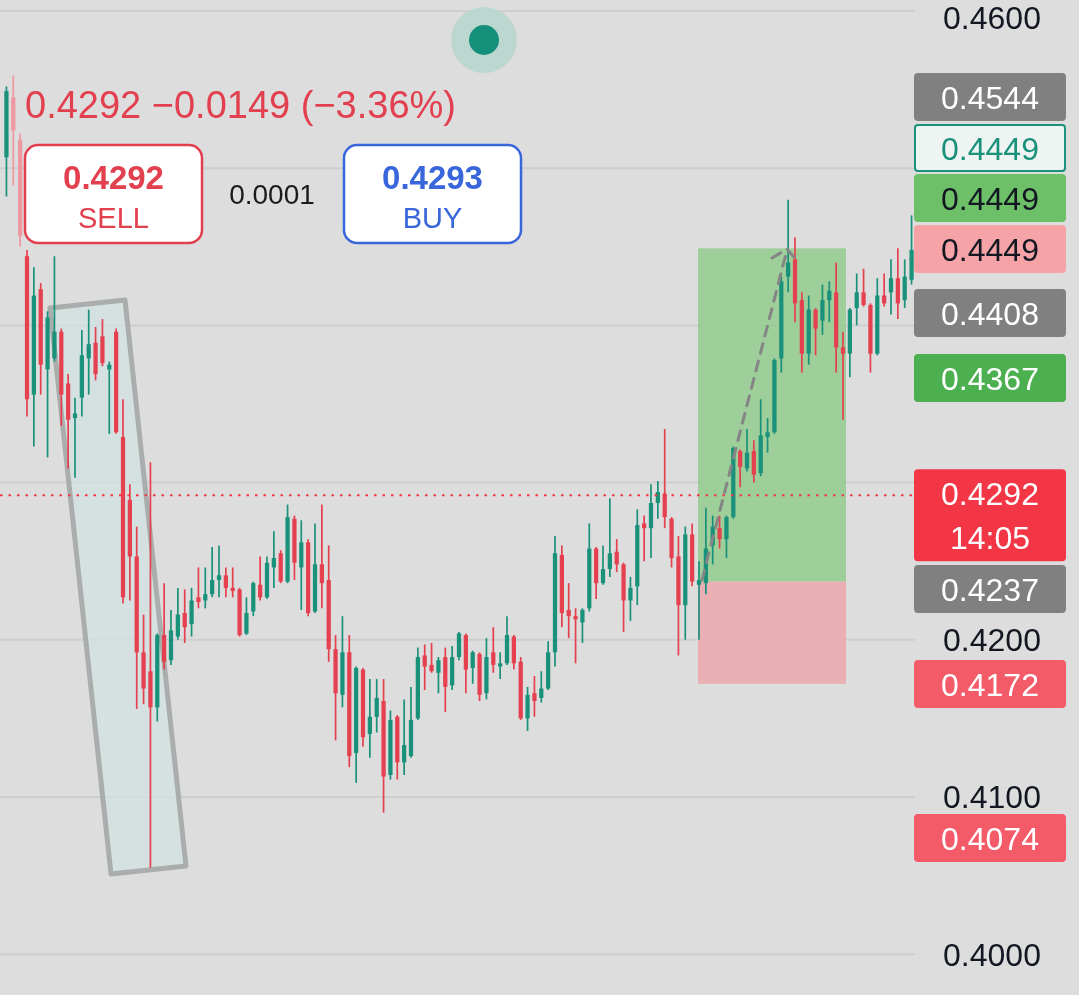 Image resolution: width=1079 pixels, height=995 pixels. I want to click on annotation: 0.0001, so click(272, 194).